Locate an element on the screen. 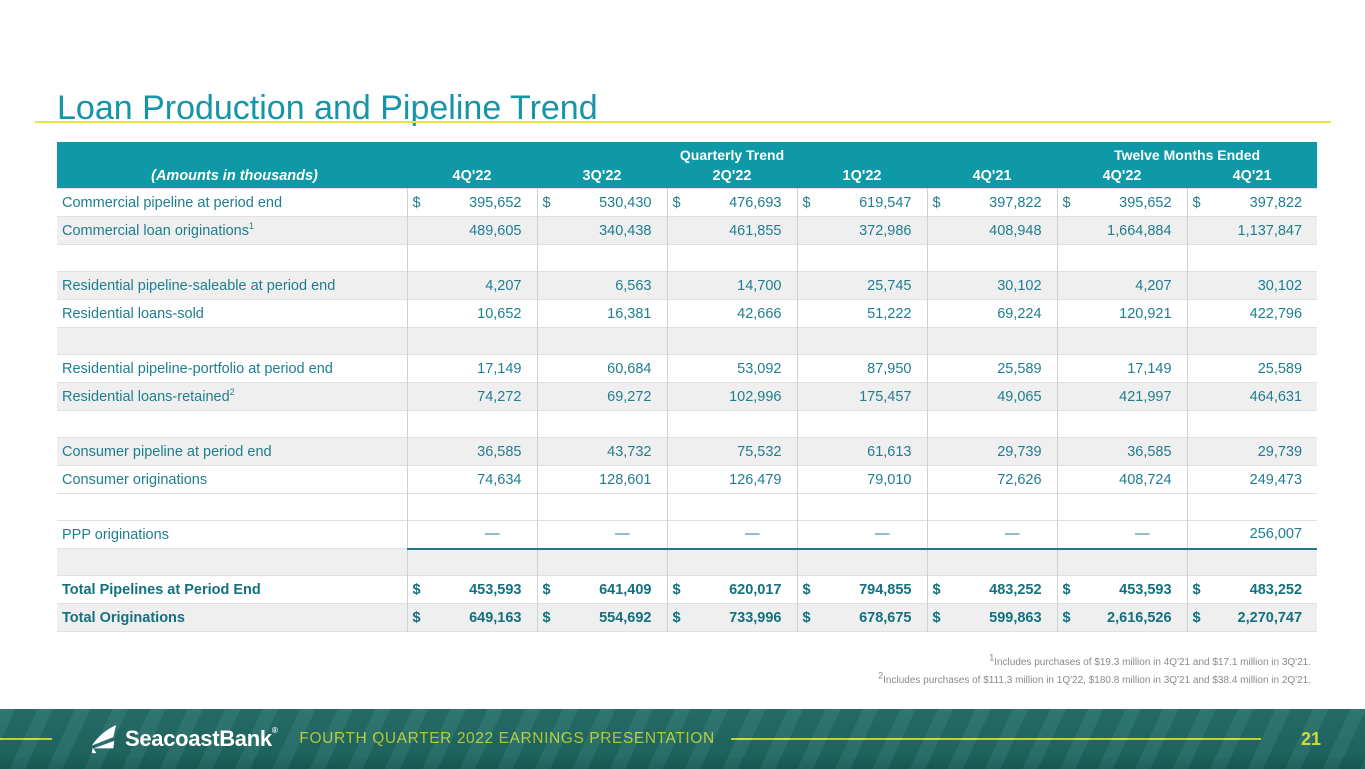  value-cell: 1,664,884 is located at coordinates (1122, 230).